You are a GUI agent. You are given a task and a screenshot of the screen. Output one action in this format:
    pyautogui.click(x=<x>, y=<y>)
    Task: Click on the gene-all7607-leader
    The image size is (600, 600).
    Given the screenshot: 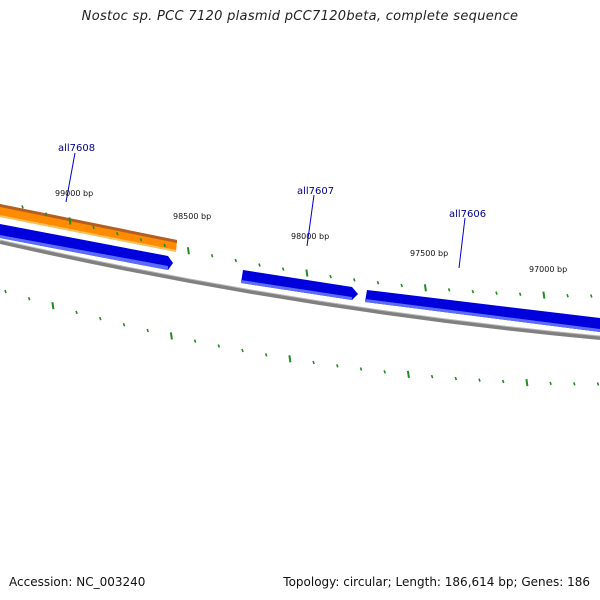 What is the action you would take?
    pyautogui.click(x=310, y=220)
    